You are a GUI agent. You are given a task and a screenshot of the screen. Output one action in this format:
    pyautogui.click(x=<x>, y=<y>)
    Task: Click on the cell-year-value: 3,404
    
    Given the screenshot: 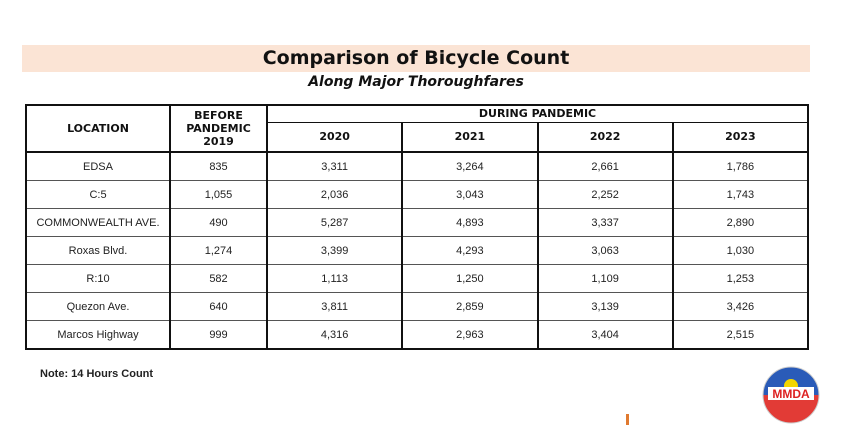 What is the action you would take?
    pyautogui.click(x=605, y=335)
    